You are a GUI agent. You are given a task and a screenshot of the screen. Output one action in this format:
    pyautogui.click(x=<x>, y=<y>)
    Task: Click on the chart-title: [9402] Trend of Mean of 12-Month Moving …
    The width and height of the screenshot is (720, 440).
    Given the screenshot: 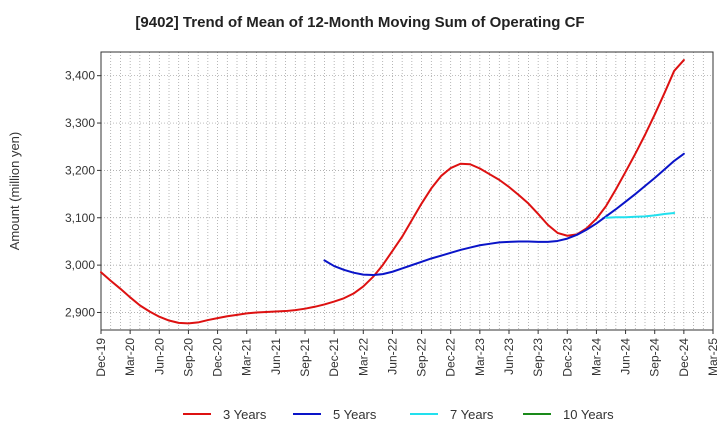 What is the action you would take?
    pyautogui.click(x=359, y=22)
    